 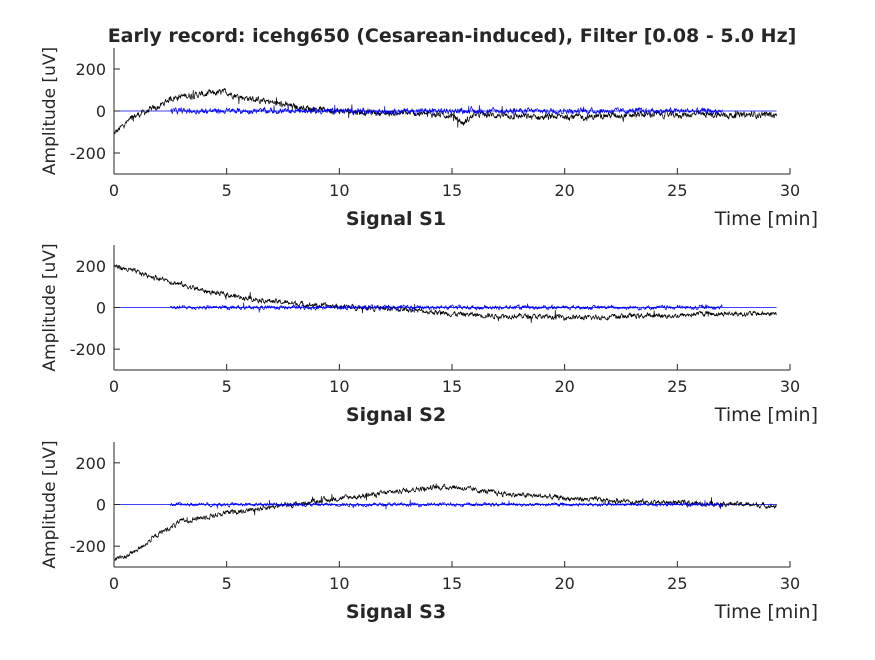 I want to click on subplot-3-xlabel: Time [min], so click(x=766, y=612).